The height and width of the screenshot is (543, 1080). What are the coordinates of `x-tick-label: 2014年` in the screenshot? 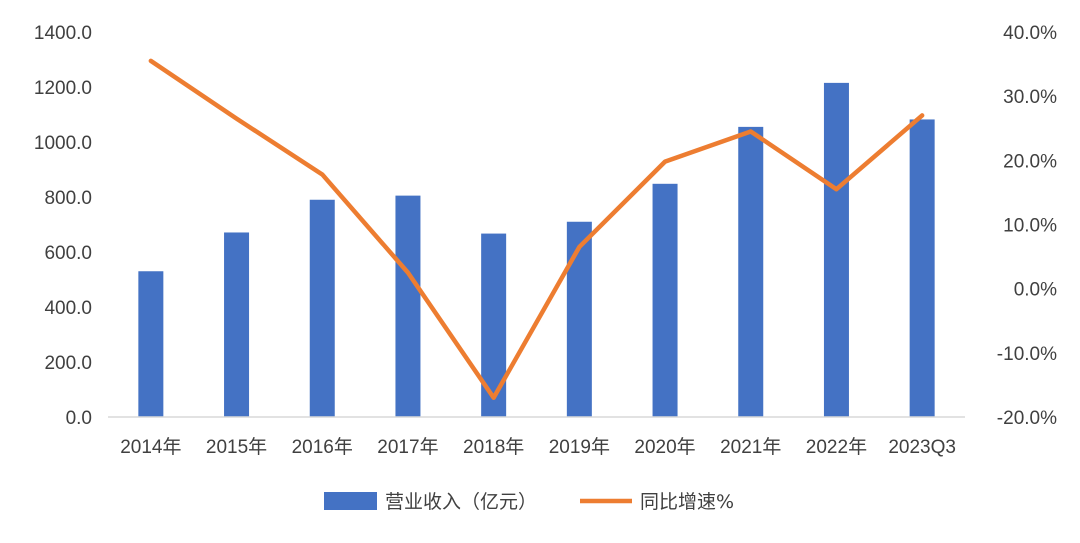 It's located at (150, 447).